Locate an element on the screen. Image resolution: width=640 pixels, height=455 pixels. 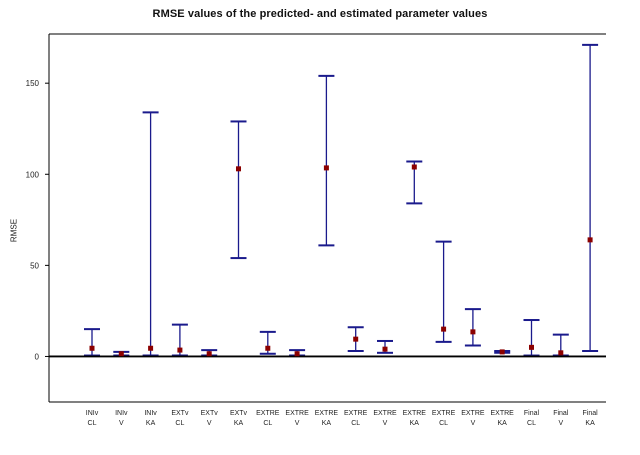
x-tick-label: Final V is located at coordinates (561, 418).